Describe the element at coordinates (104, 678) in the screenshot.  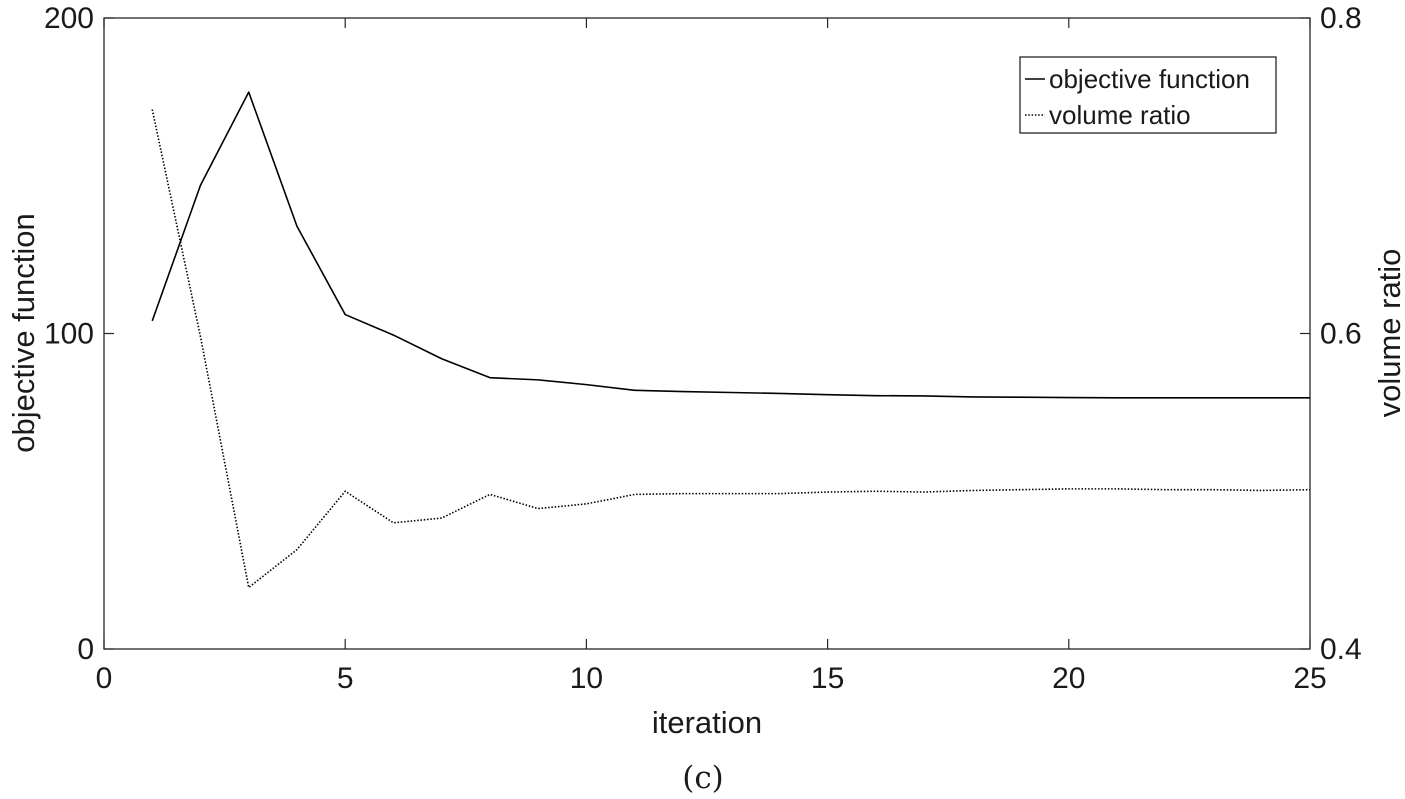
I see `x-tick-label: 0` at that location.